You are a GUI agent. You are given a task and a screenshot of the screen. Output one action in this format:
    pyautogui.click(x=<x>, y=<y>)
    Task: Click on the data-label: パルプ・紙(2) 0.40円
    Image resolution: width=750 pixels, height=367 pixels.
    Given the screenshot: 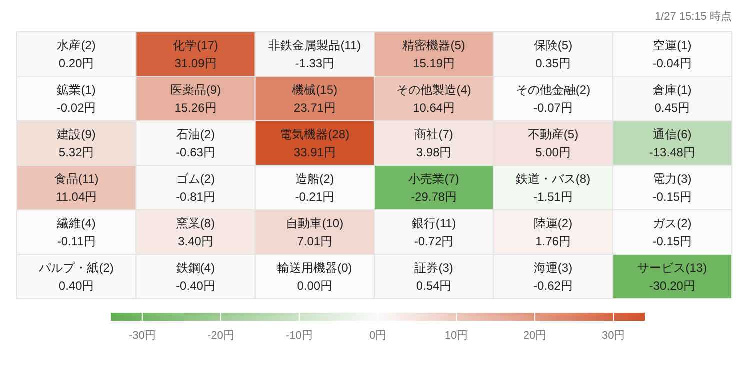 What is the action you would take?
    pyautogui.click(x=76, y=276)
    